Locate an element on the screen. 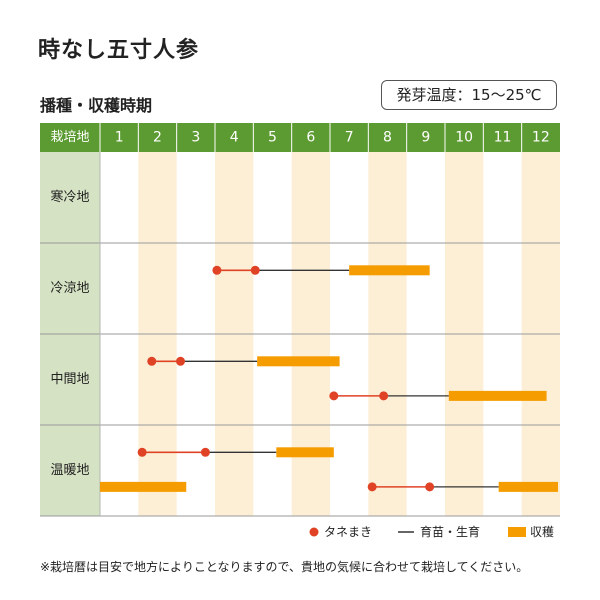 The width and height of the screenshot is (600, 600). germination-temperature-badge: 発芽温度：15～25℃ is located at coordinates (469, 95).